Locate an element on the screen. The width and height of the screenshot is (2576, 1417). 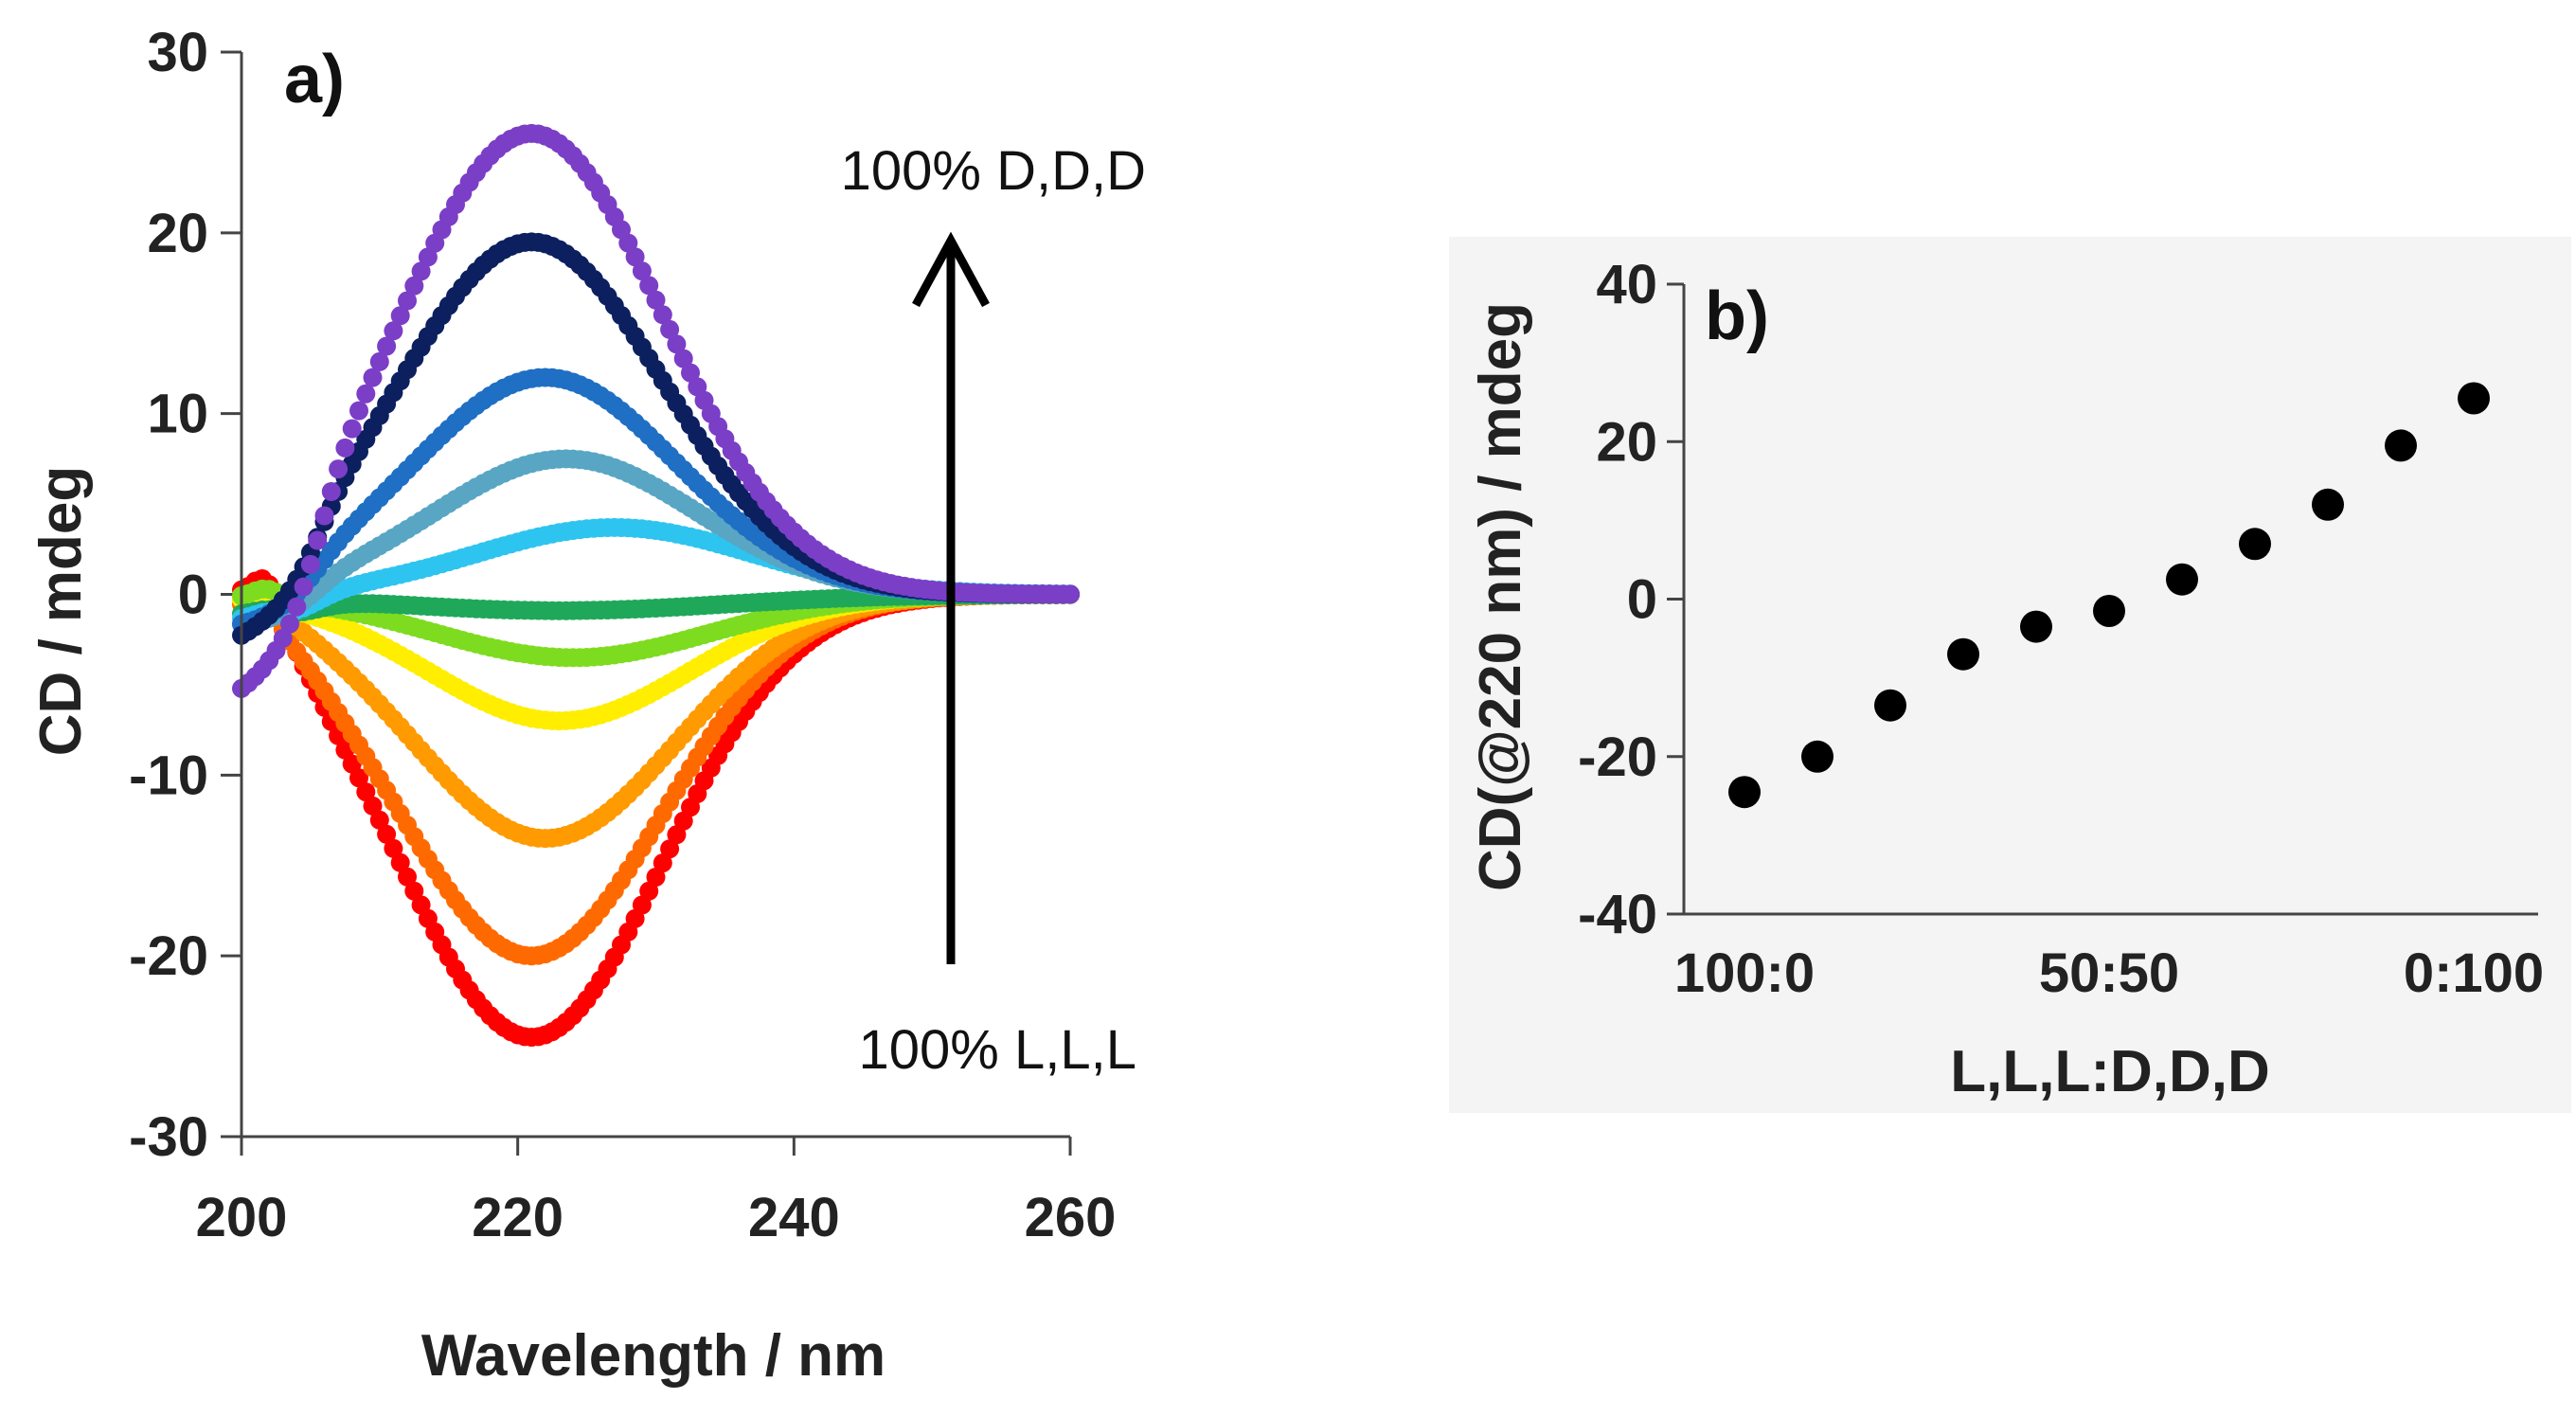
panel-b-y-axis-title: CD(@220 nm) / mdeg is located at coordinates (1500, 596).